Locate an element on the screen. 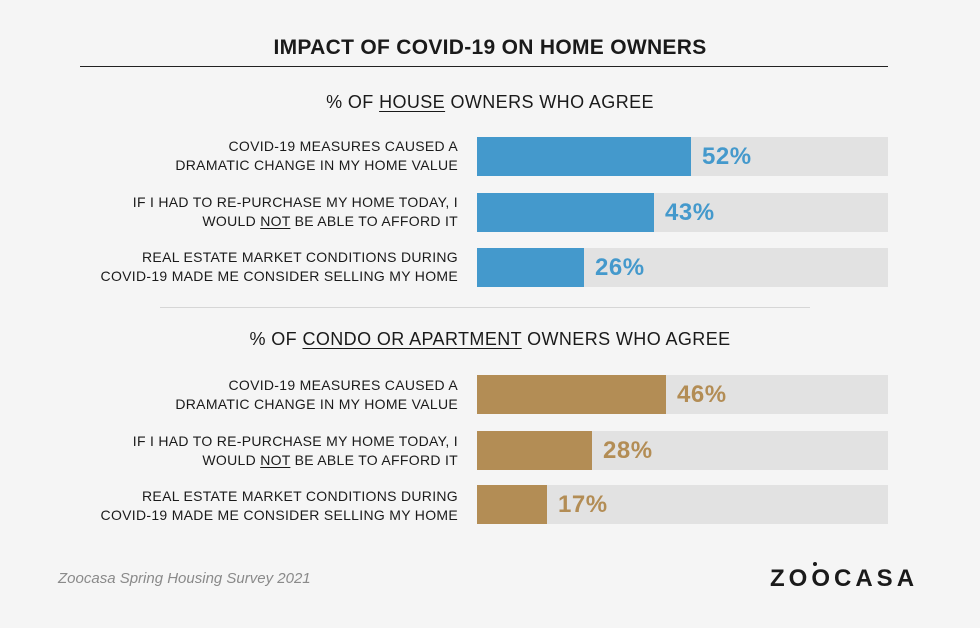 The width and height of the screenshot is (980, 628). section-title-emphasis: CONDO OR APARTMENT is located at coordinates (412, 339).